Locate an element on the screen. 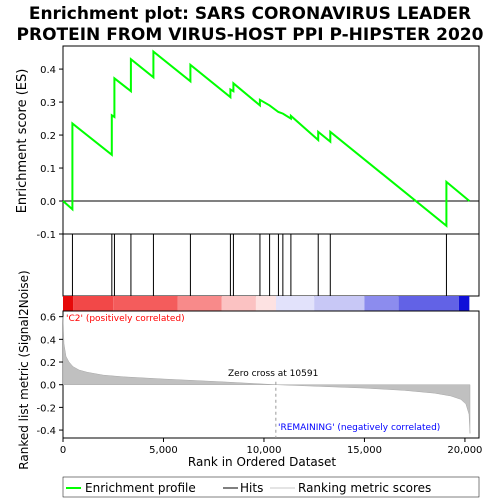 This screenshot has width=500, height=500. es-y-tick-label: 0.4 is located at coordinates (48, 70).